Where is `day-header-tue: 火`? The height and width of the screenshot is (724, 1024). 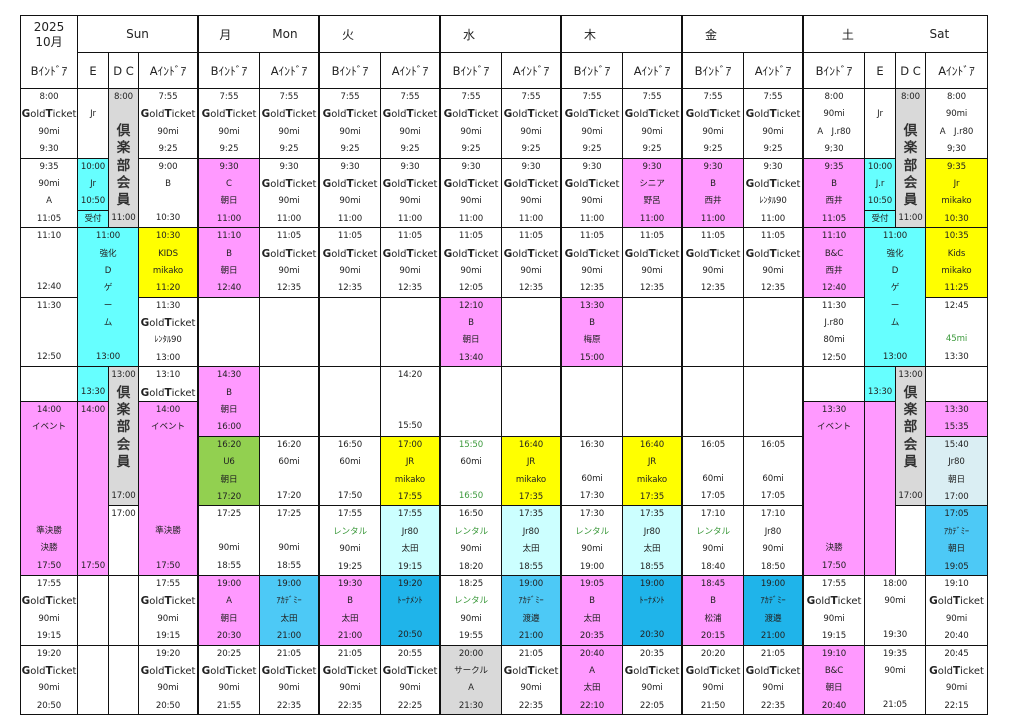 day-header-tue: 火 is located at coordinates (380, 34).